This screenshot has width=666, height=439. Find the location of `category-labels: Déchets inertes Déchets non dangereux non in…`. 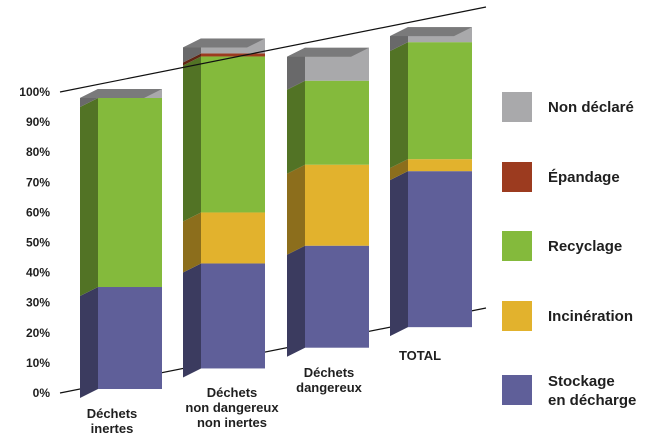

category-labels: Déchets inertes Déchets non dangereux non in… is located at coordinates (264, 392).